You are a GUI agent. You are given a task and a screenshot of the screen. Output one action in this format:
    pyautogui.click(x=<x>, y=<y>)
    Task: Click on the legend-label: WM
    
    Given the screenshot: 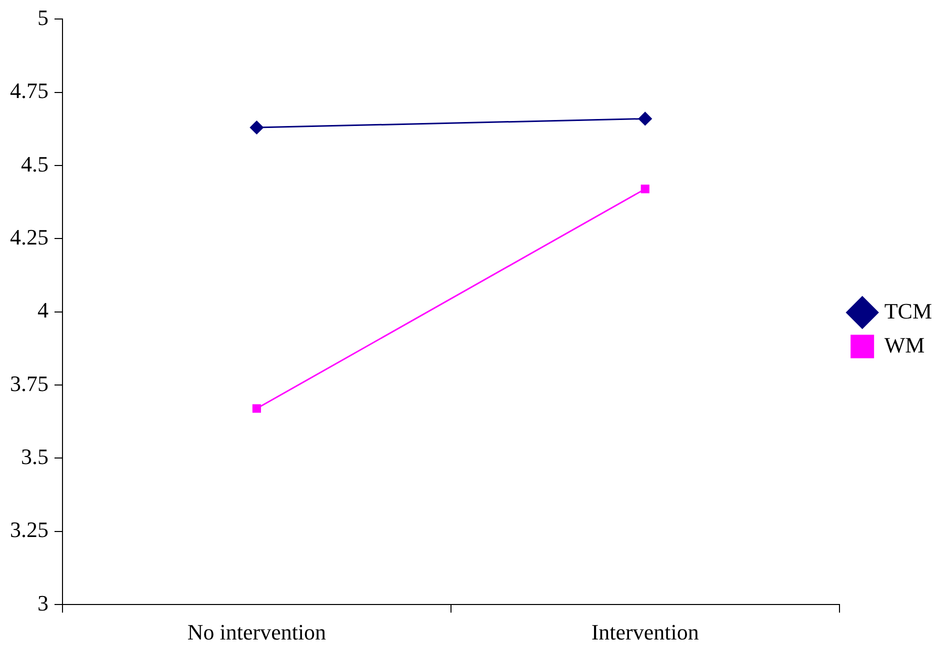 What is the action you would take?
    pyautogui.click(x=904, y=345)
    